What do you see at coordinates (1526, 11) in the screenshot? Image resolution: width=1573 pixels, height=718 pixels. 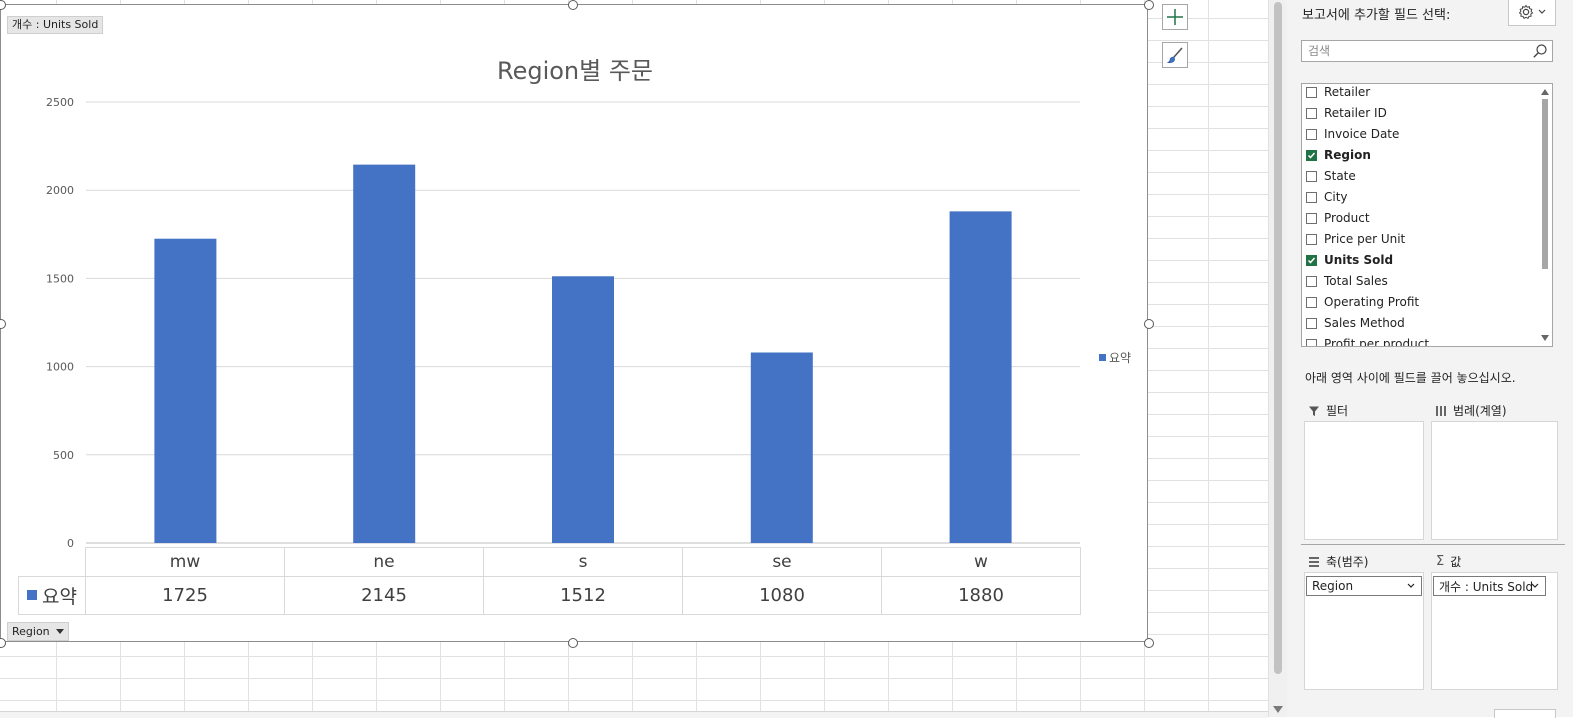 I see `gear-icon` at bounding box center [1526, 11].